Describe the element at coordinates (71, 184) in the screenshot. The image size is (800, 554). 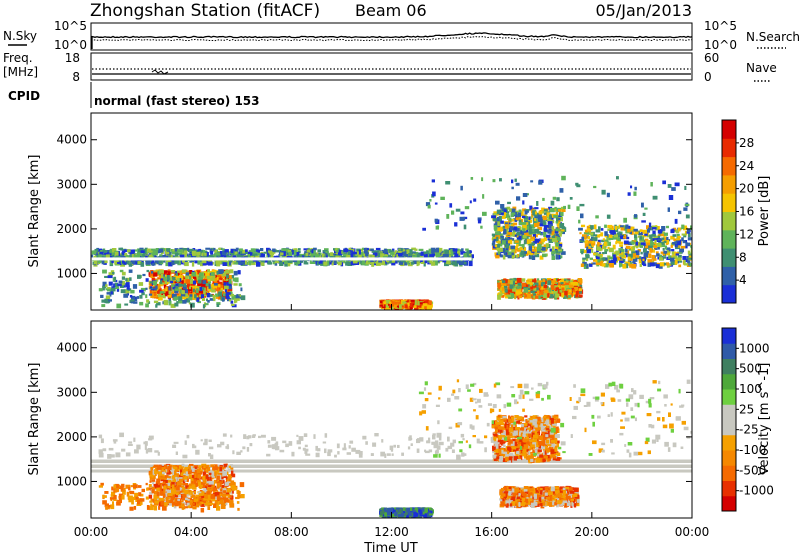
I see `y-tick-label: 3000` at that location.